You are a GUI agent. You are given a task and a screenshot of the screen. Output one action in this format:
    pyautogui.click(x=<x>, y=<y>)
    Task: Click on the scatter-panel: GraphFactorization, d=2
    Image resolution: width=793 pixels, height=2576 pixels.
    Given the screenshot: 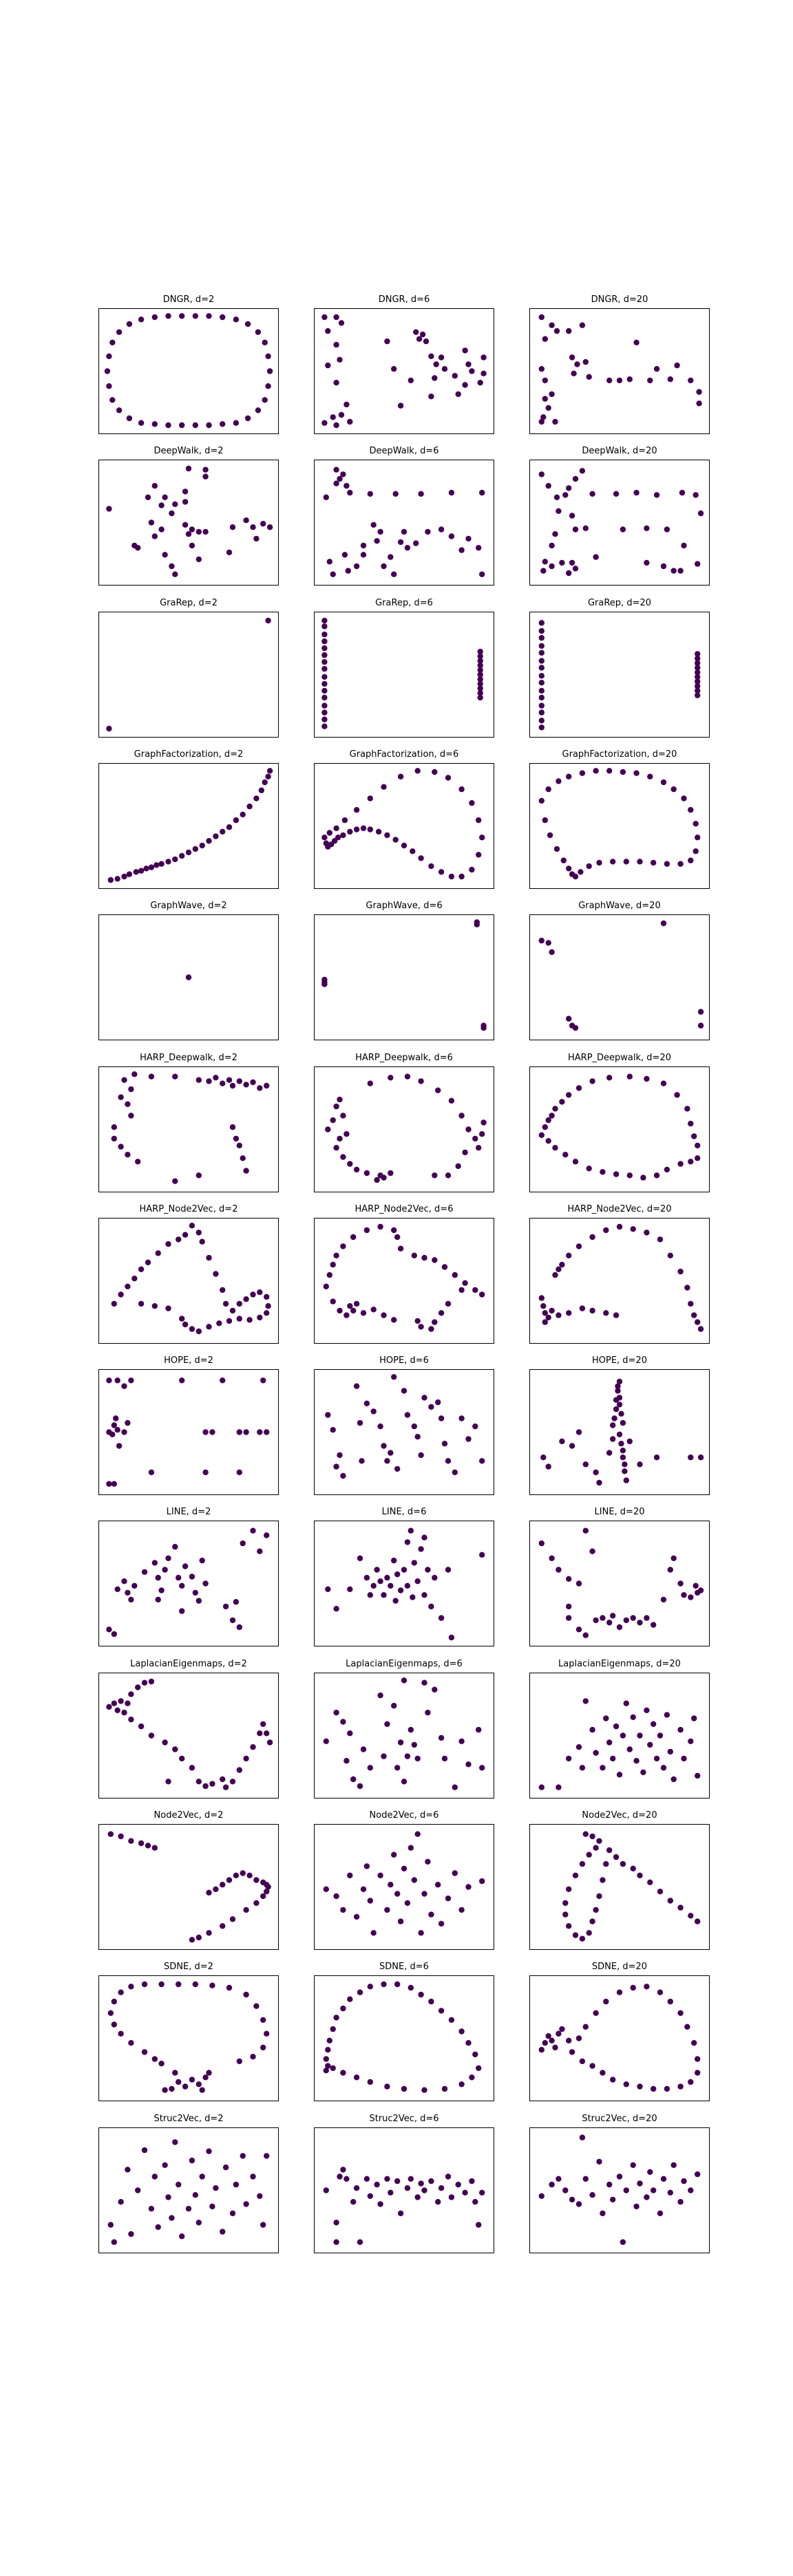 What is the action you would take?
    pyautogui.click(x=188, y=819)
    